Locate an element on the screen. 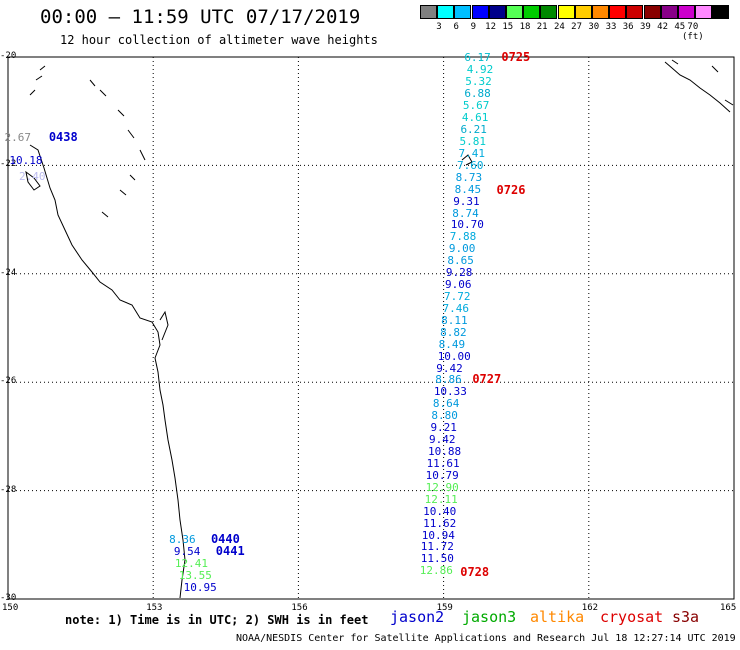 This screenshot has width=740, height=650. wave-height-value: 7.60 is located at coordinates (470, 165).